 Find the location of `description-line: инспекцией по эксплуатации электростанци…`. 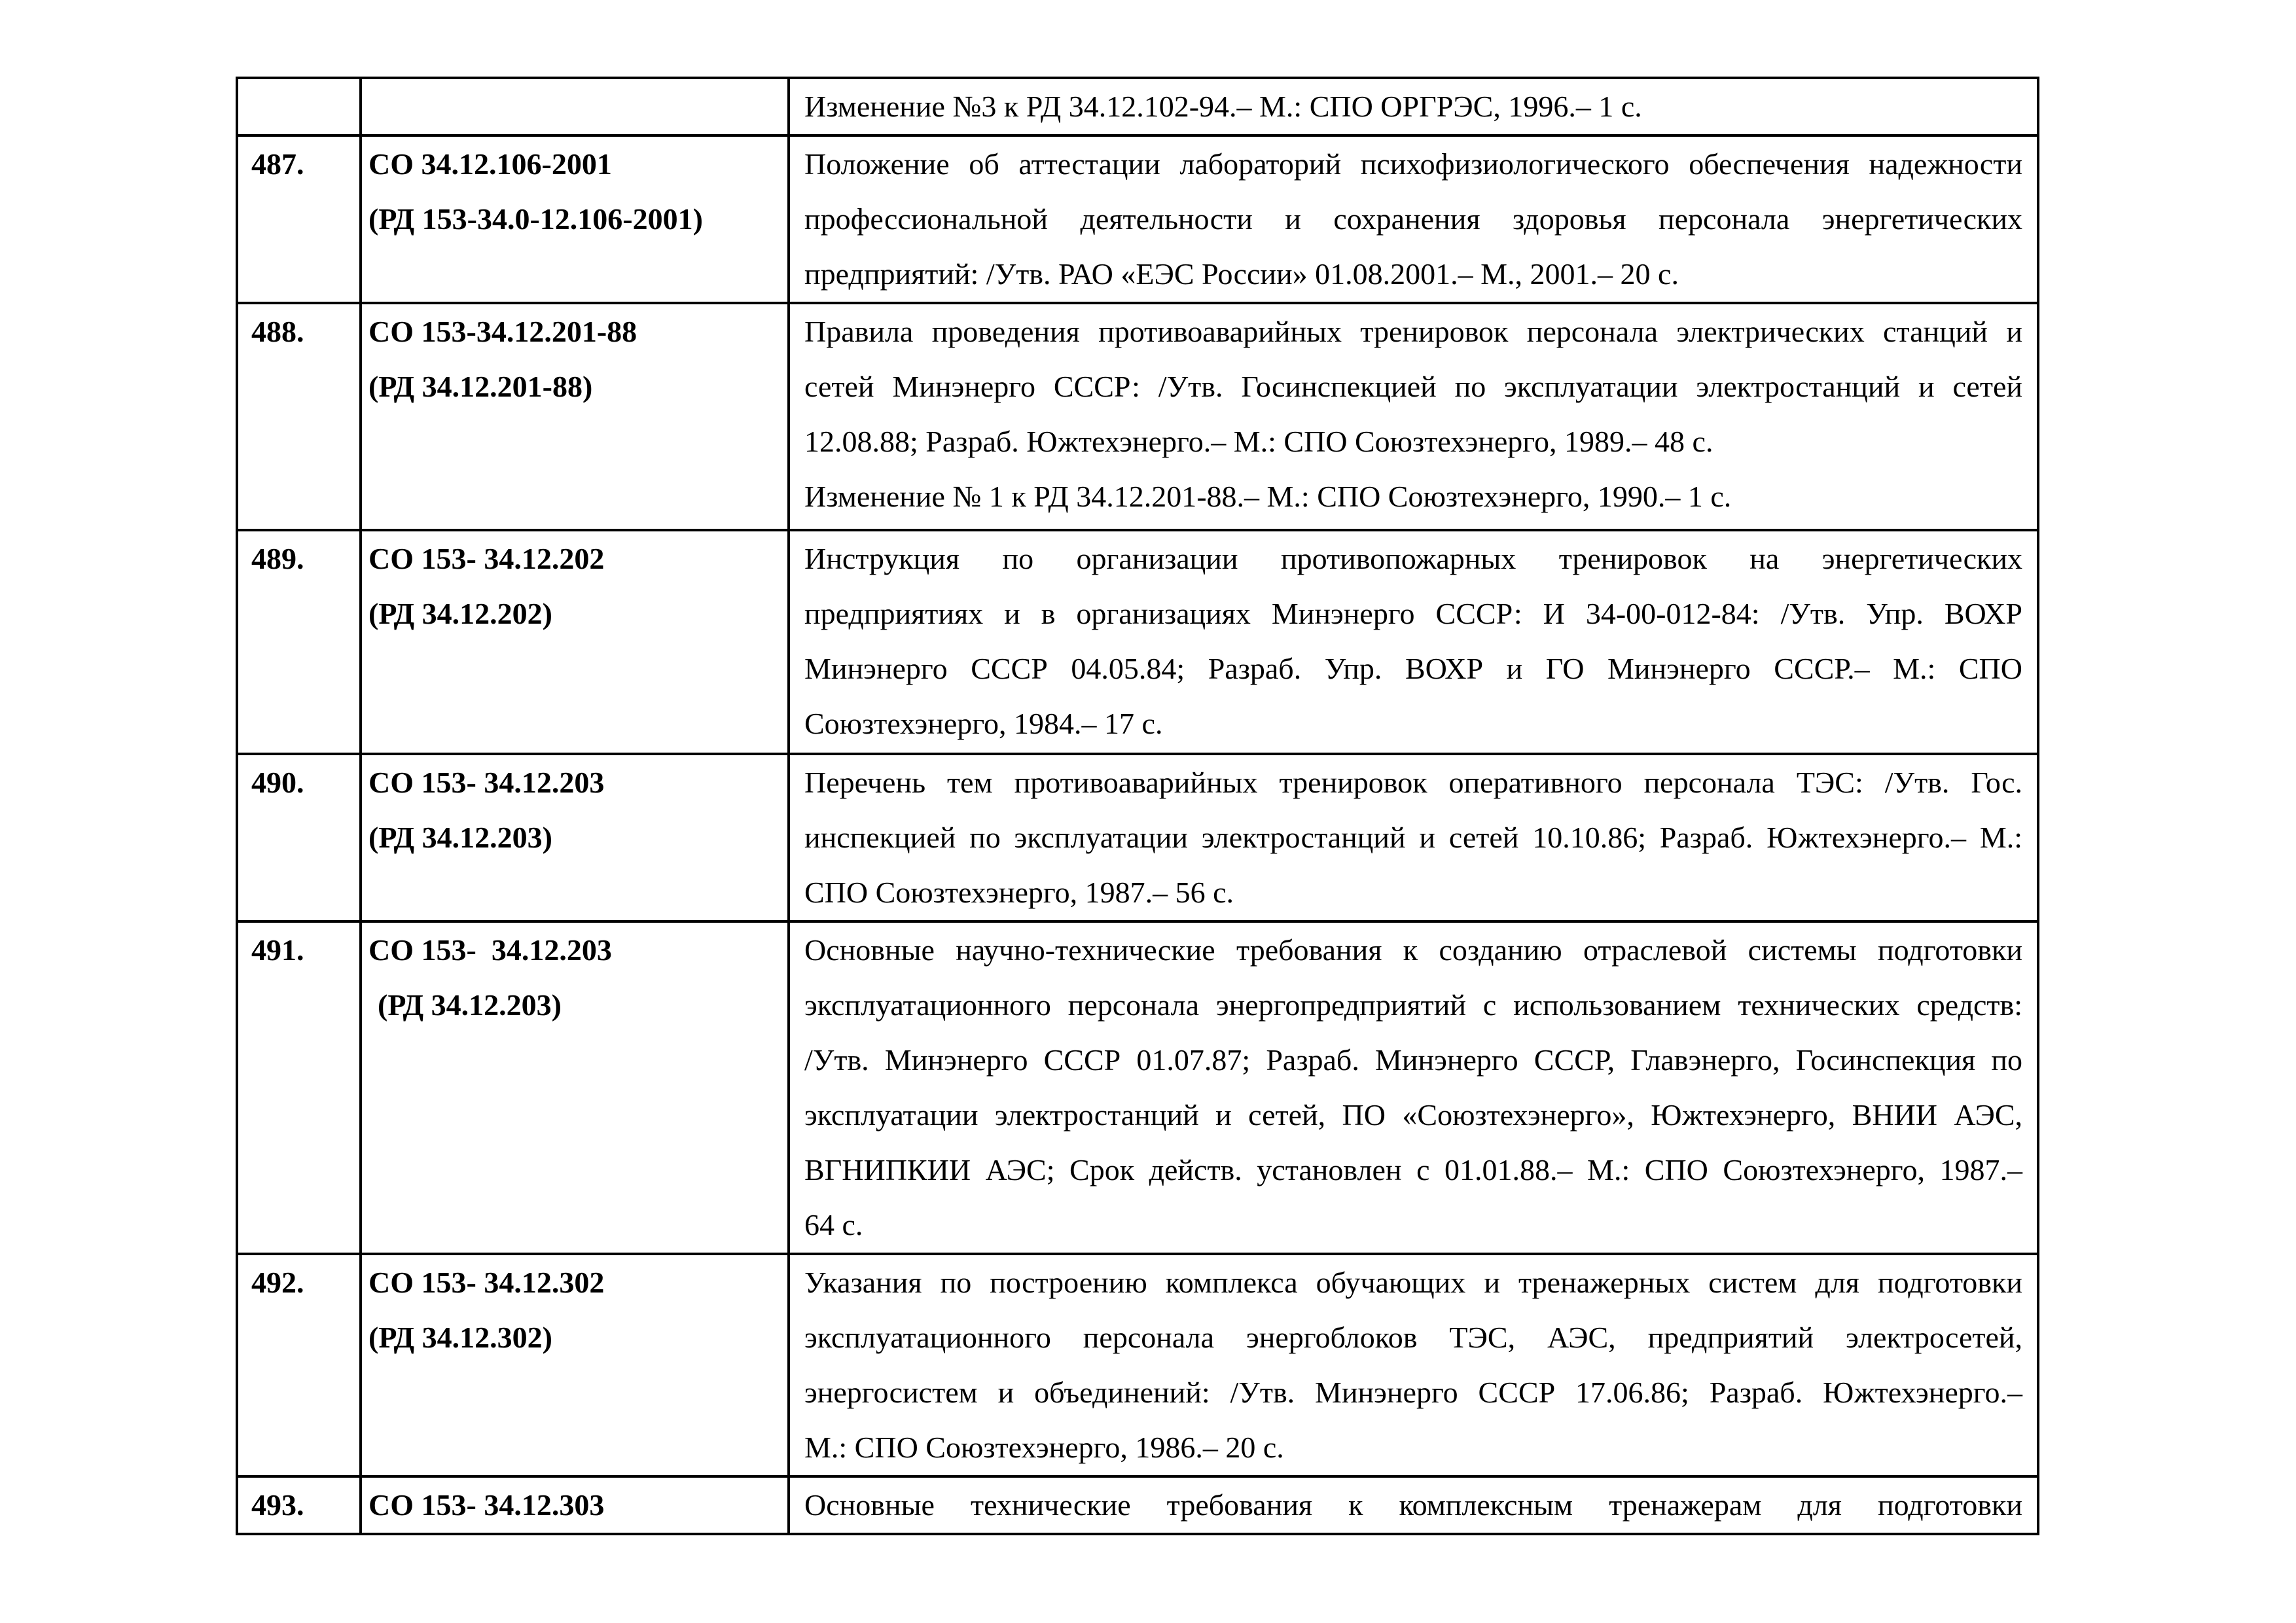

description-line: инспекцией по эксплуатации электростанци… is located at coordinates (1413, 837).